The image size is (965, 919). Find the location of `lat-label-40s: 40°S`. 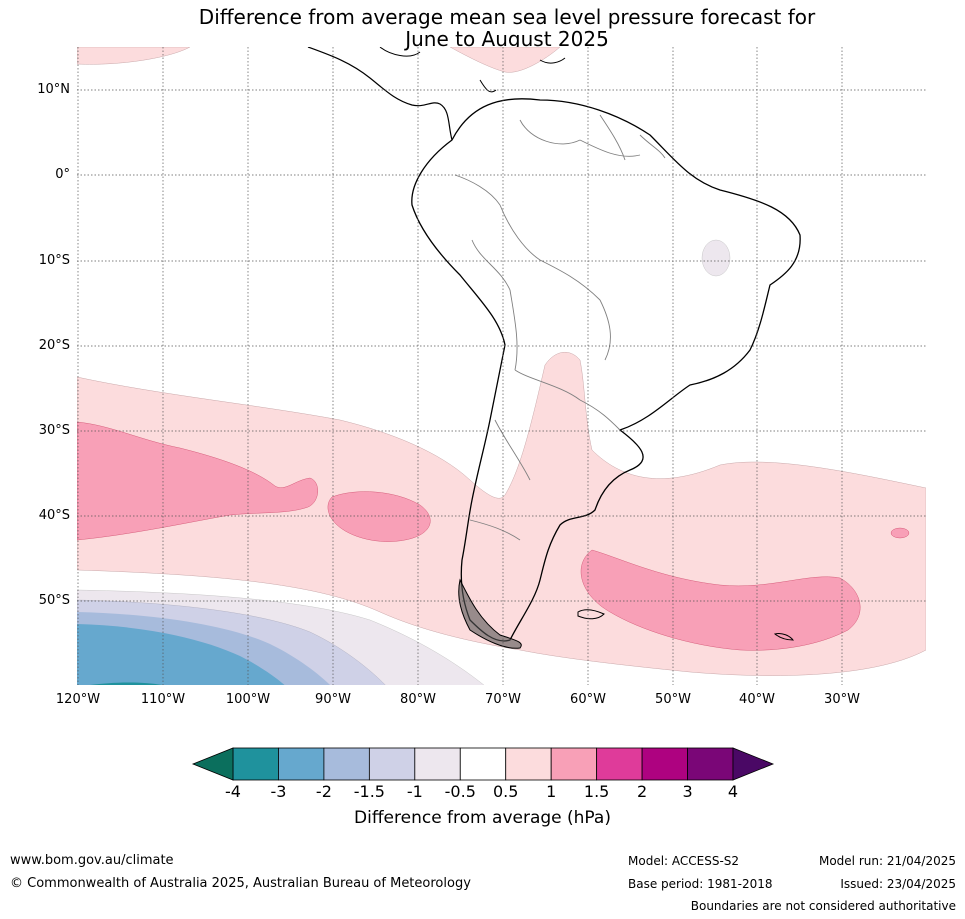

lat-label-40s: 40°S is located at coordinates (54, 515).